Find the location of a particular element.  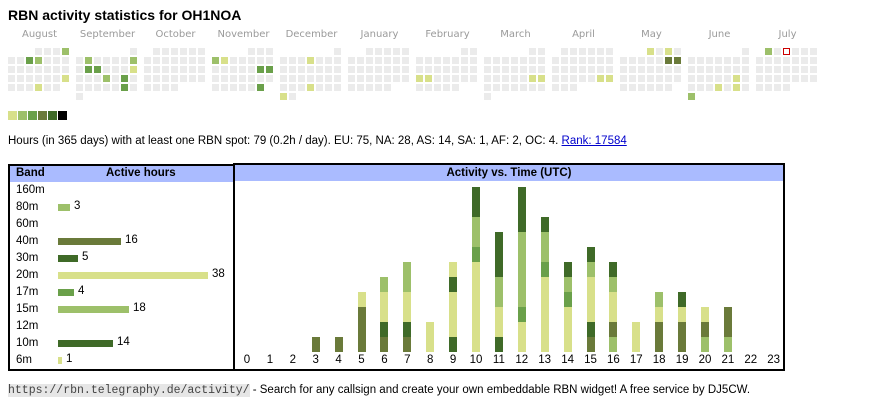

footer-url: https://rbn.telegraphy.de/activity/ is located at coordinates (129, 390).